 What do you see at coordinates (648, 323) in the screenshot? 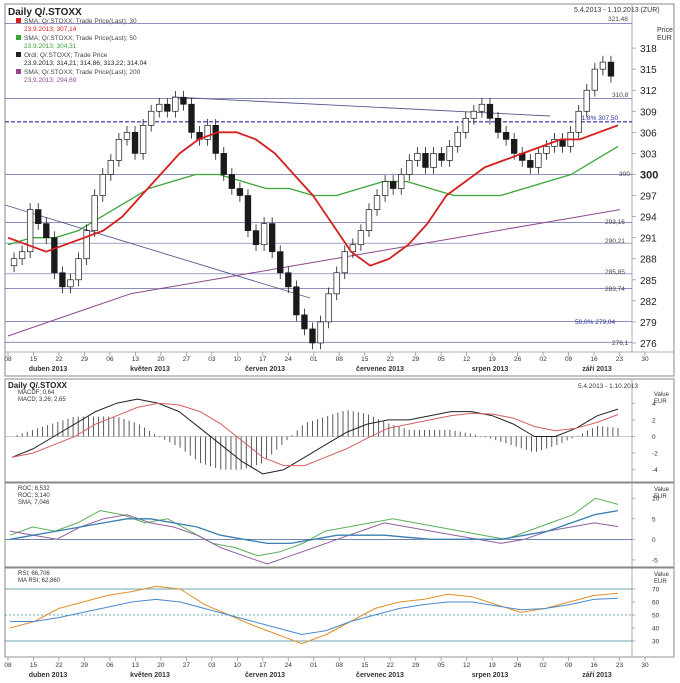
I see `price-y-tick-label: 279` at bounding box center [648, 323].